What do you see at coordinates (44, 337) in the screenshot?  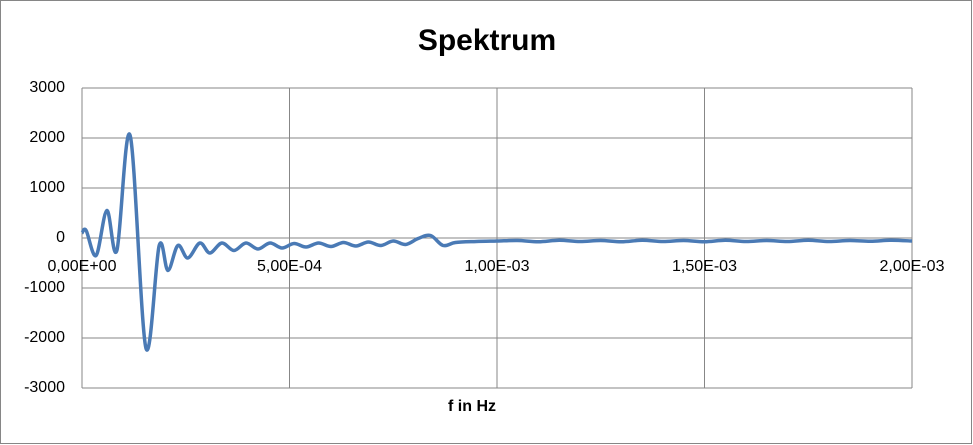 I see `y-tick-label: -2000` at bounding box center [44, 337].